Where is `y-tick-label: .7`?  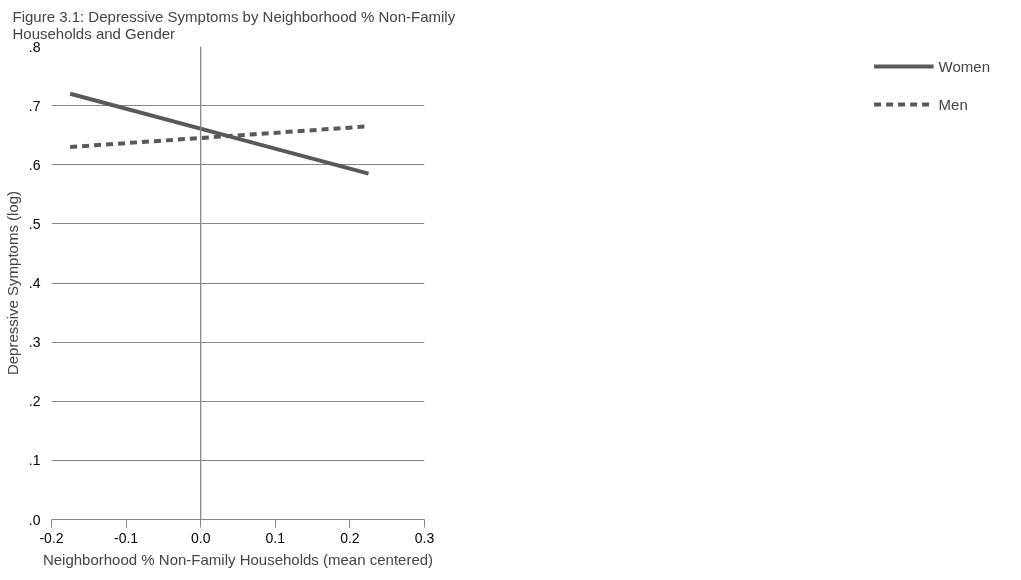 y-tick-label: .7 is located at coordinates (34, 105).